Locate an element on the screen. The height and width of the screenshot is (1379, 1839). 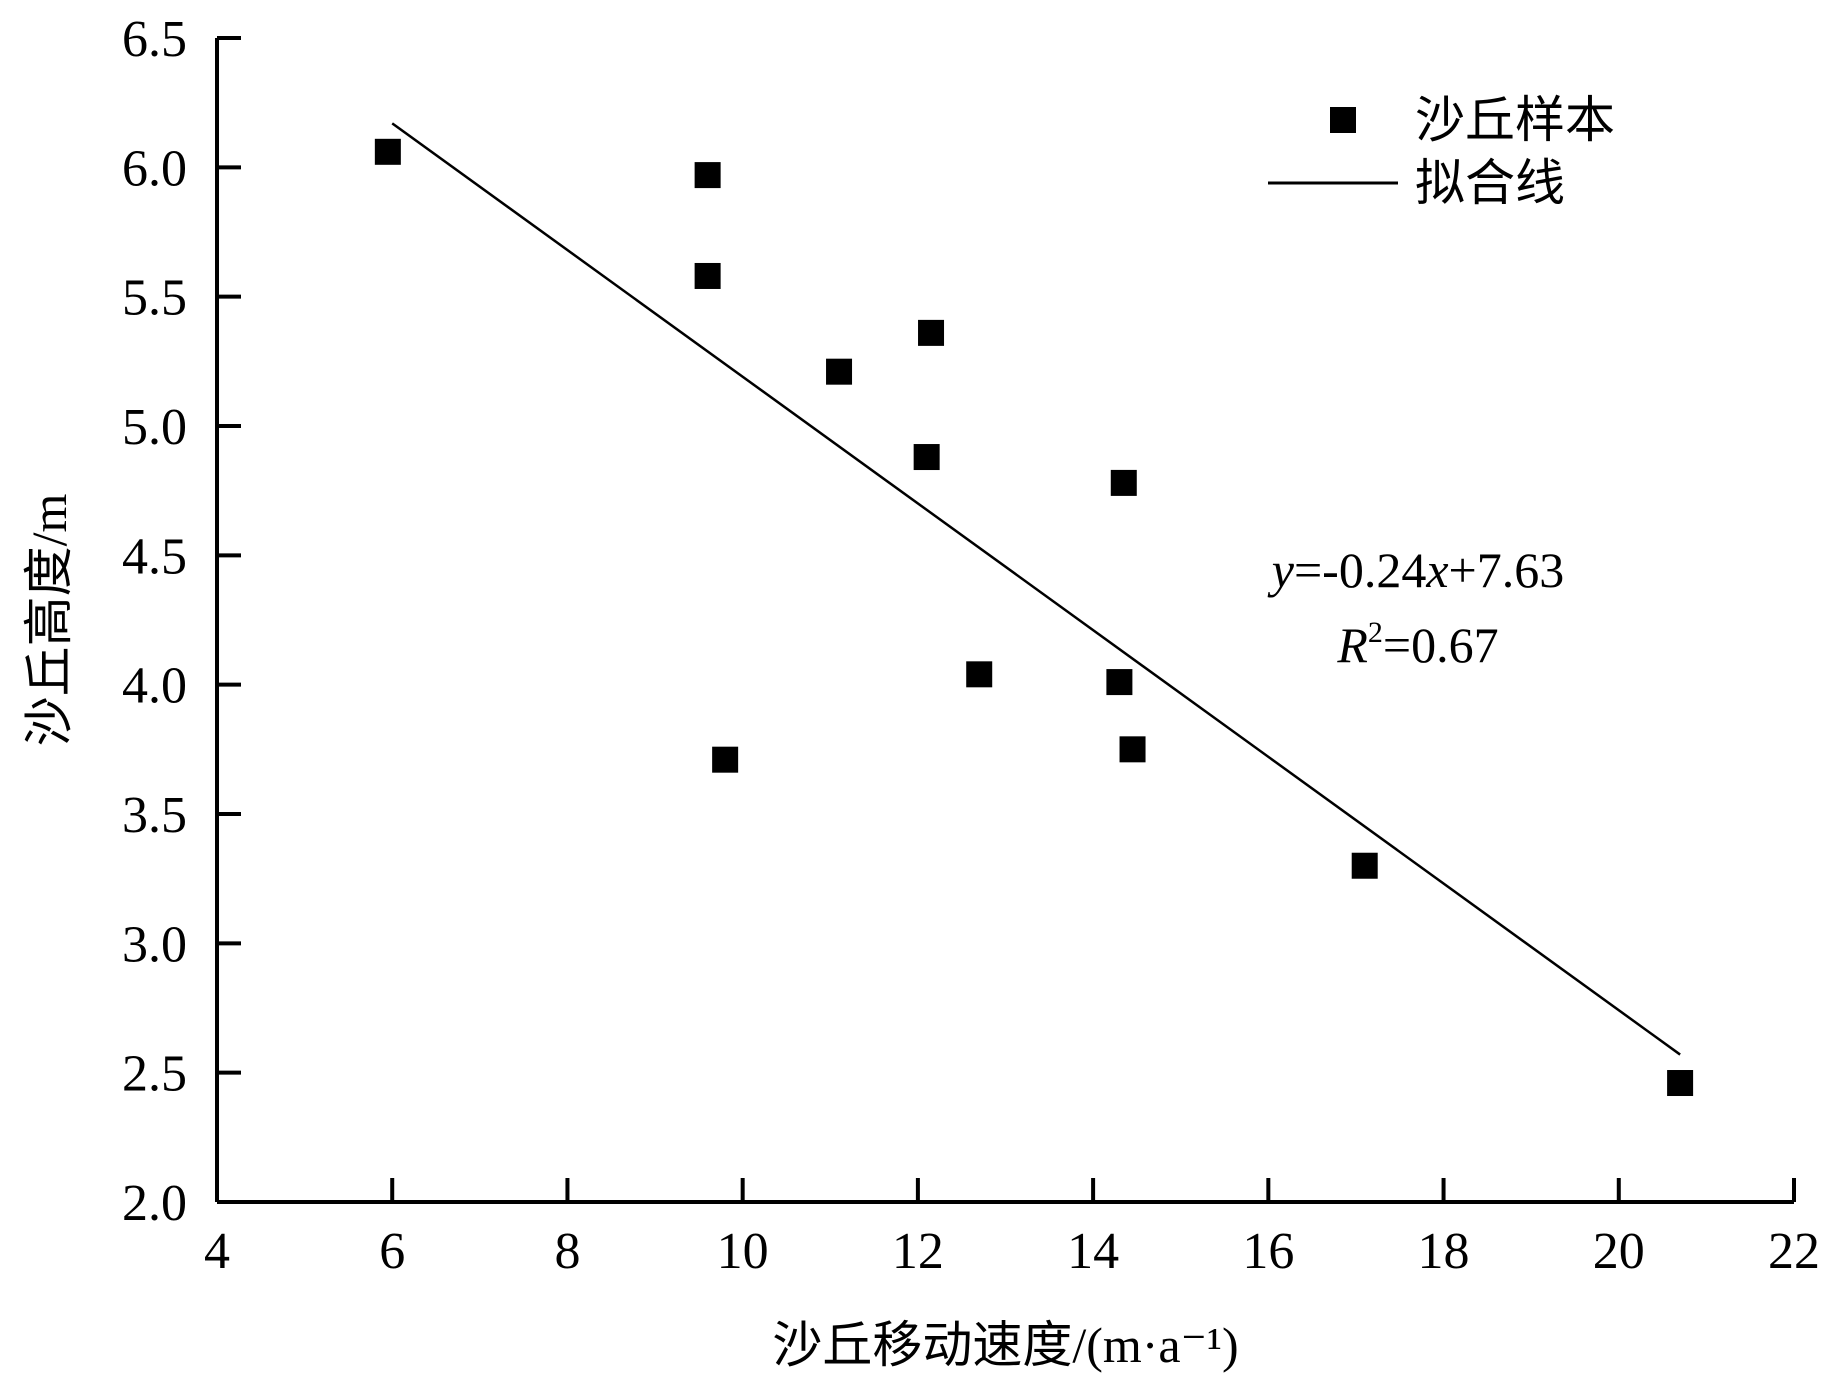
legend-label-fit: 拟合线 is located at coordinates (1490, 183).